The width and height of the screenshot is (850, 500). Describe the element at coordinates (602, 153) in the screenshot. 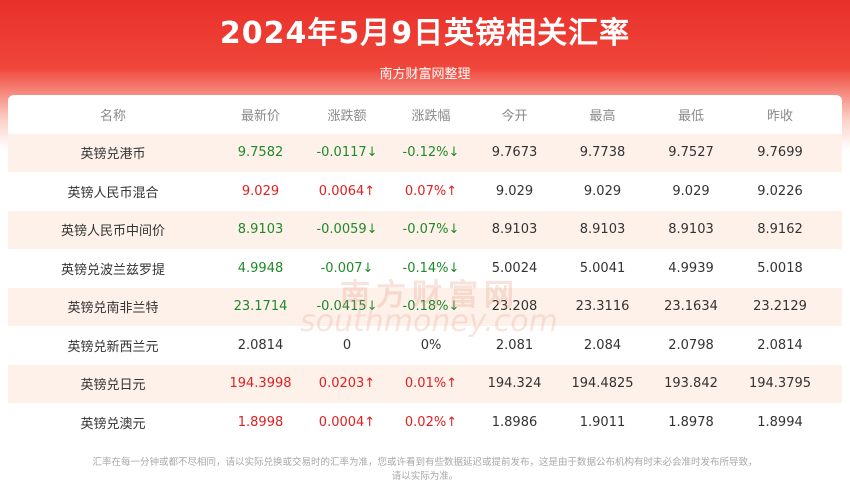

I see `row-high: 9.7738` at that location.